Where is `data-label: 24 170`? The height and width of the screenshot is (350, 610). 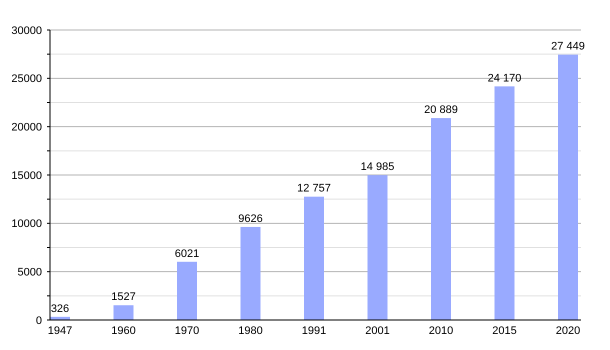
data-label: 24 170 is located at coordinates (505, 78).